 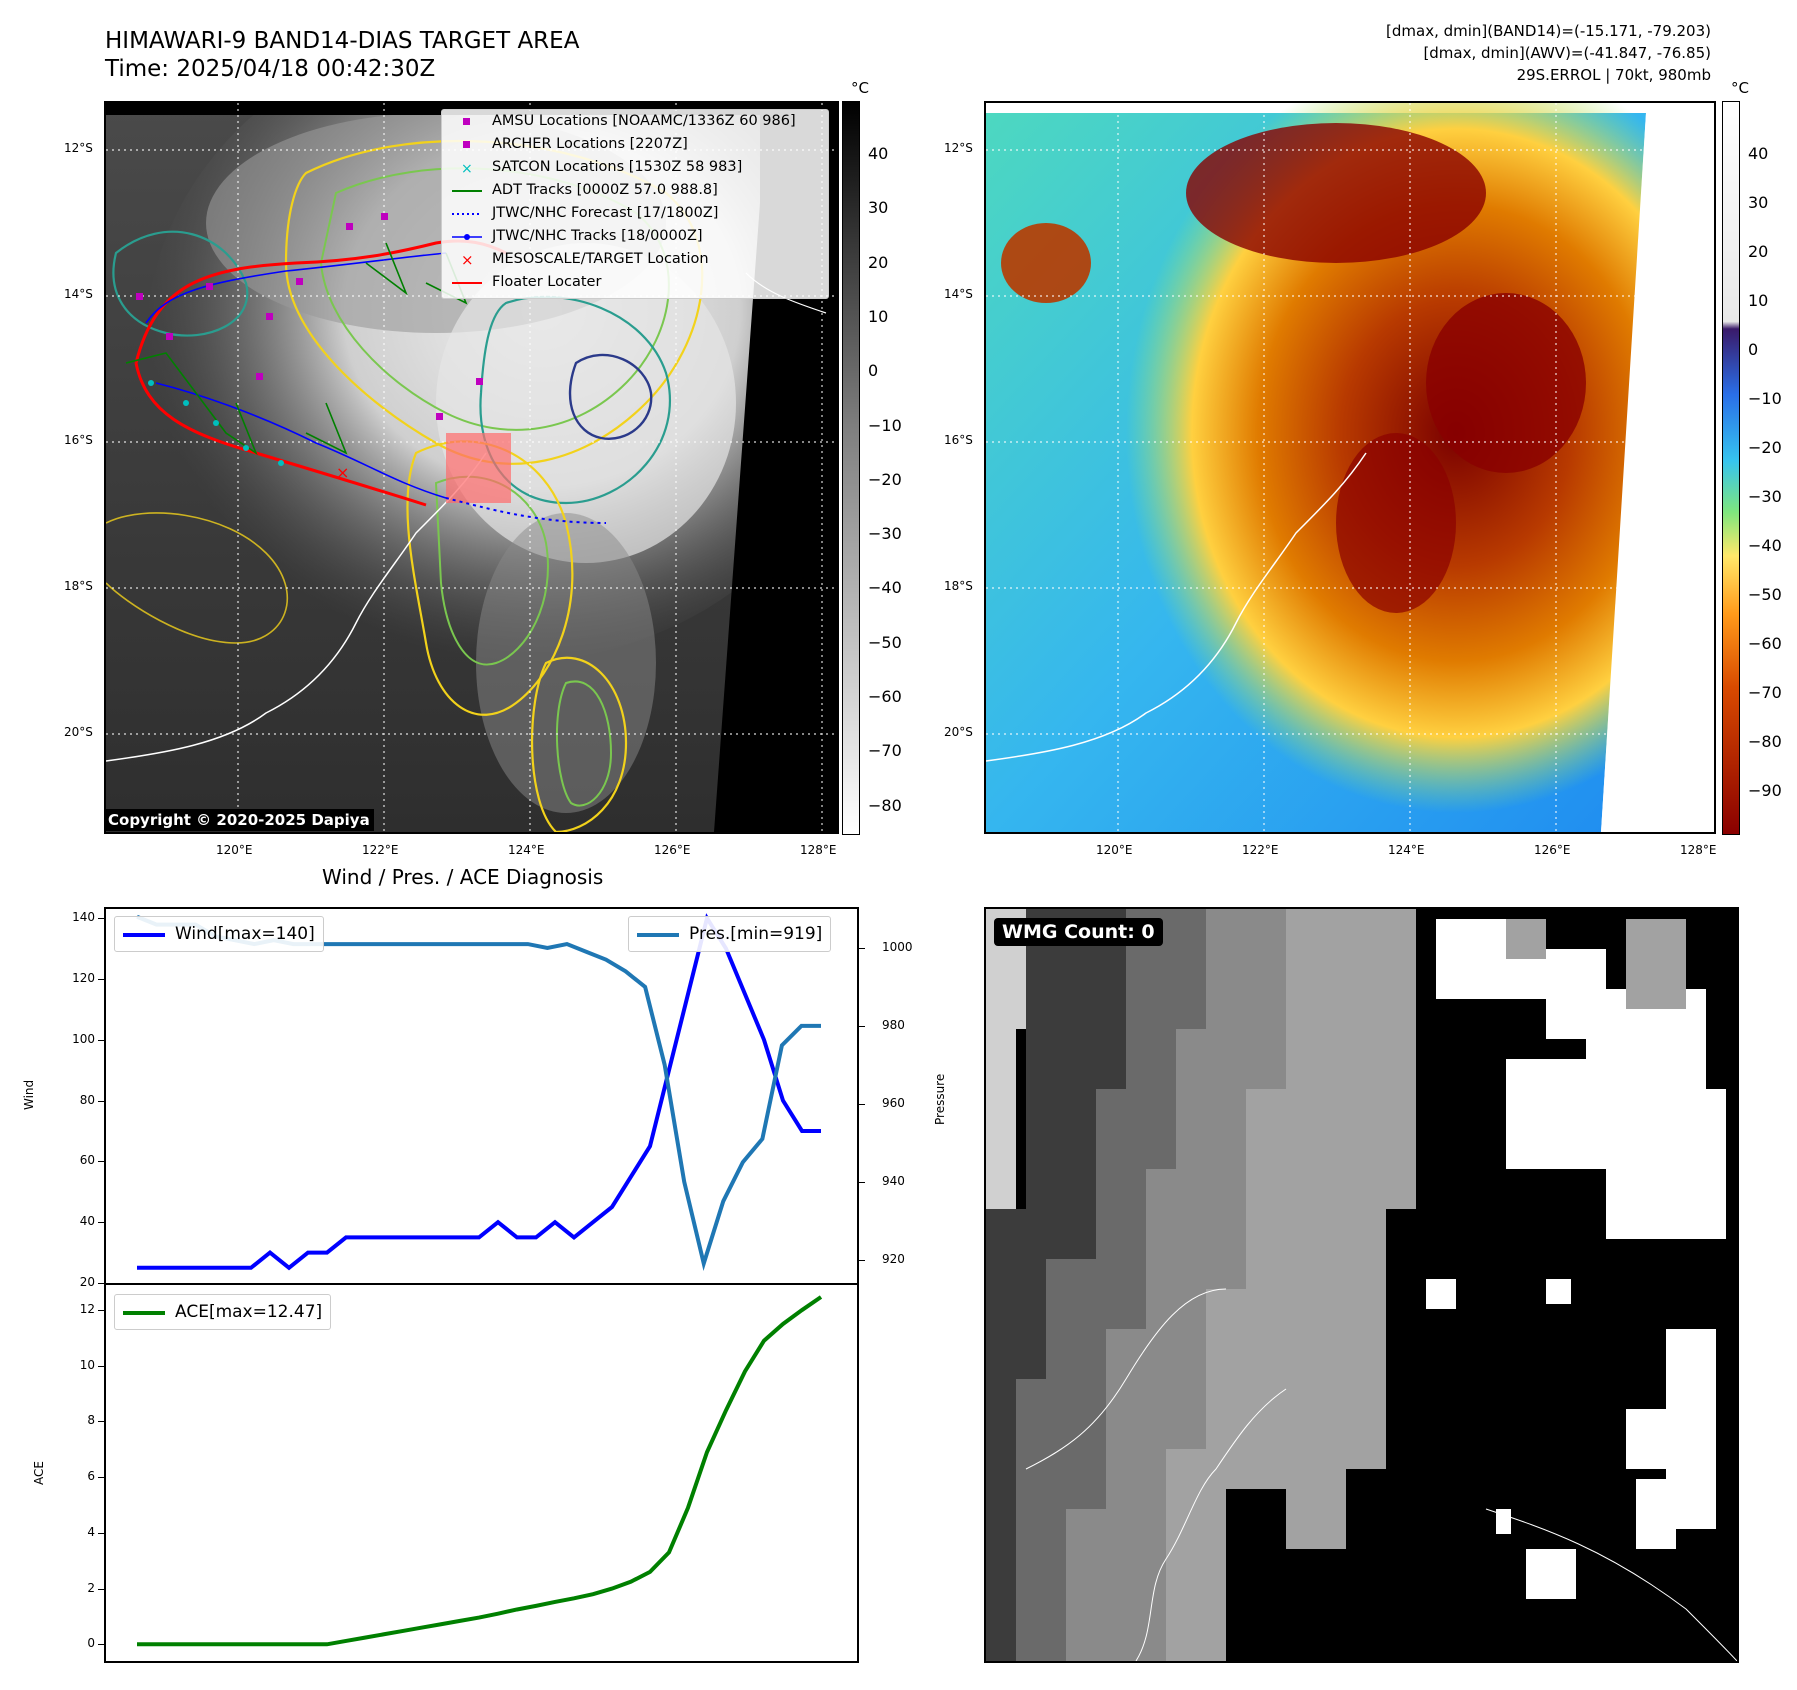 I want to click on dotted-line-icon, so click(x=467, y=213).